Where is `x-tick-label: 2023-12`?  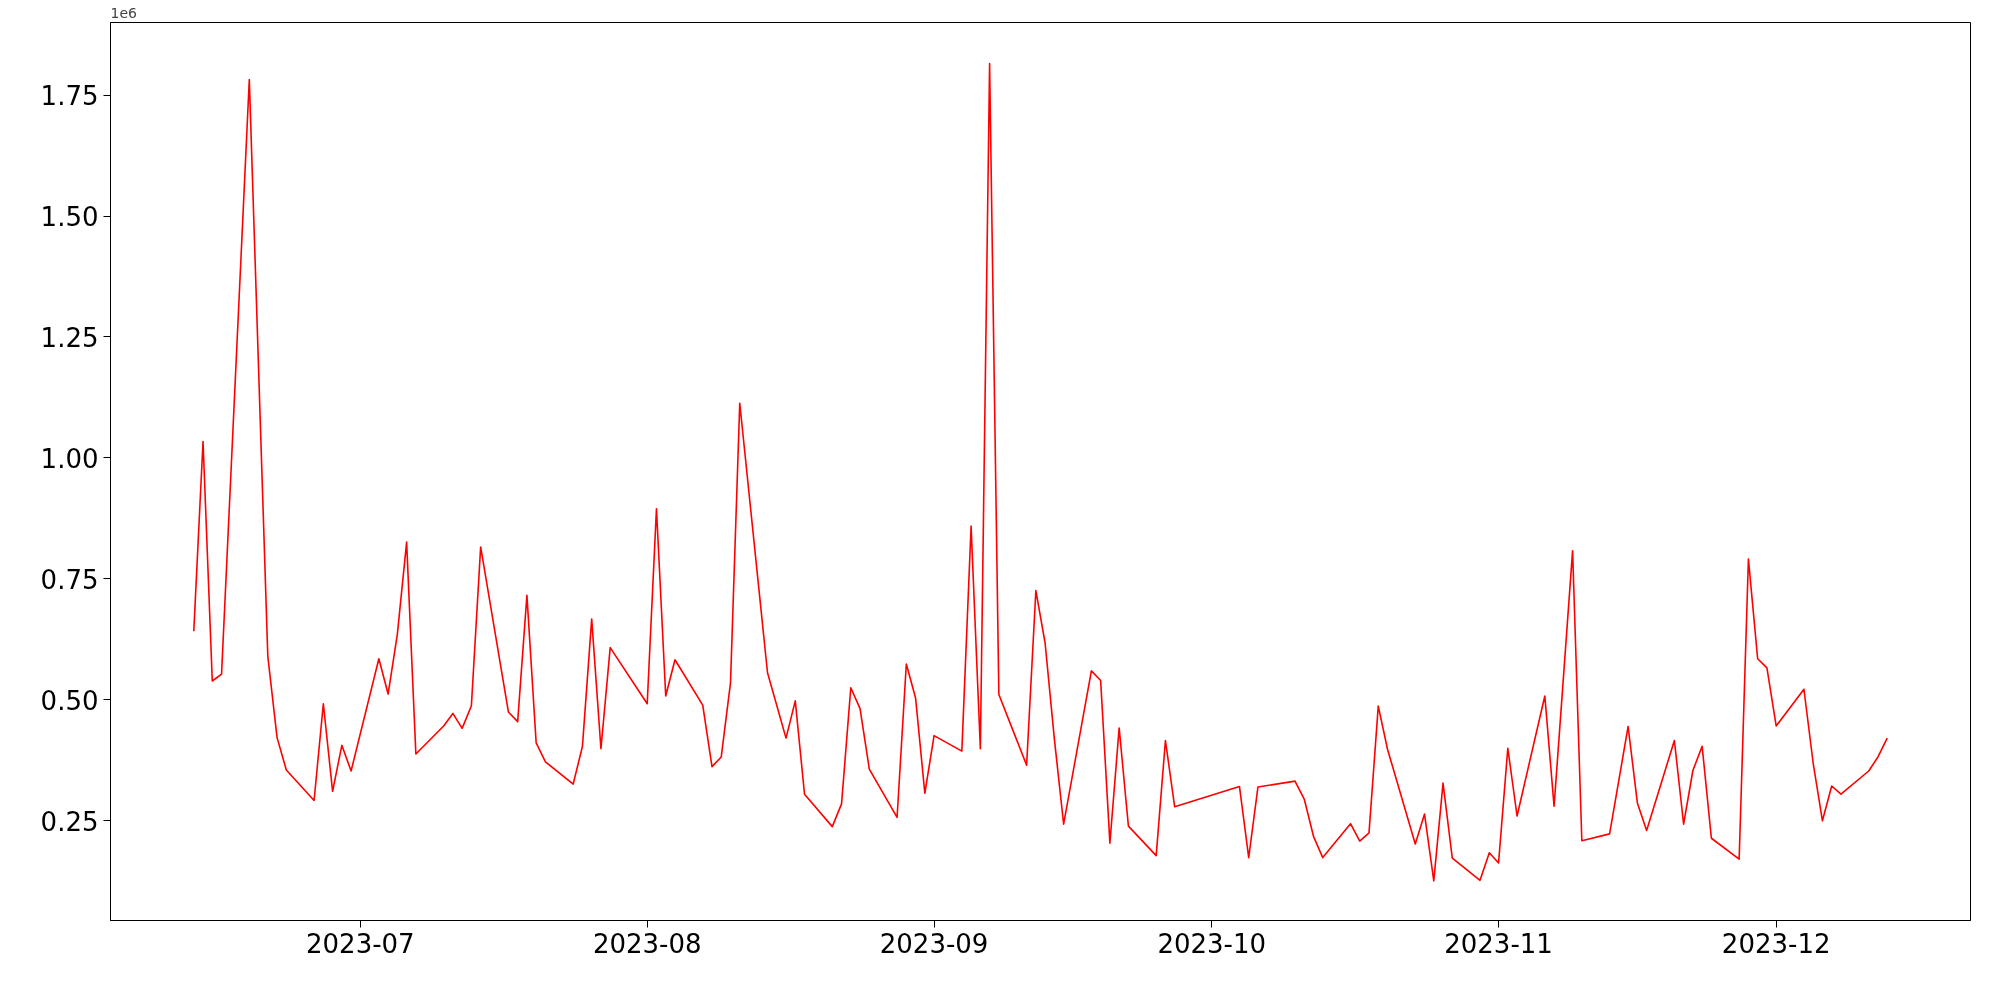 x-tick-label: 2023-12 is located at coordinates (1776, 943).